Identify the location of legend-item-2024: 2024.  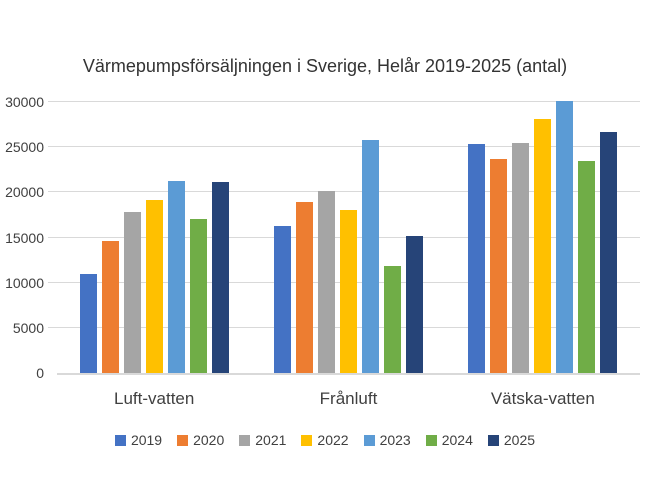
(449, 440).